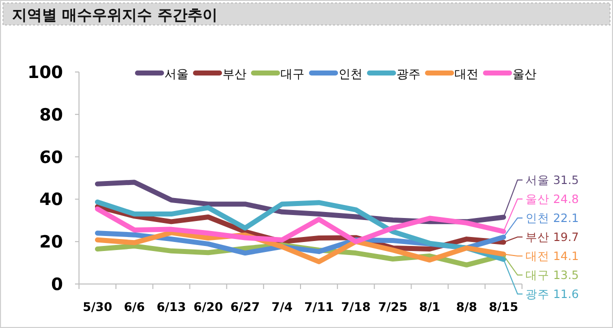 This screenshot has height=328, width=613. I want to click on text: 서울 31.5, so click(552, 180).